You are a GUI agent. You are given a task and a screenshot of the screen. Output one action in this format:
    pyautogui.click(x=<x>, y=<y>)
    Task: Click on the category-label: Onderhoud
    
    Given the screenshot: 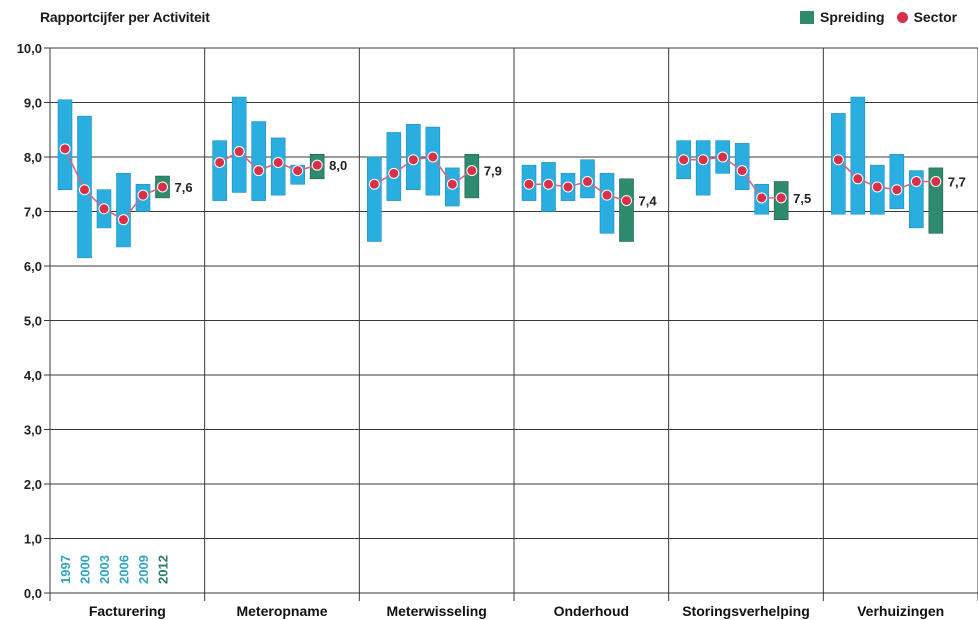 What is the action you would take?
    pyautogui.click(x=591, y=611)
    